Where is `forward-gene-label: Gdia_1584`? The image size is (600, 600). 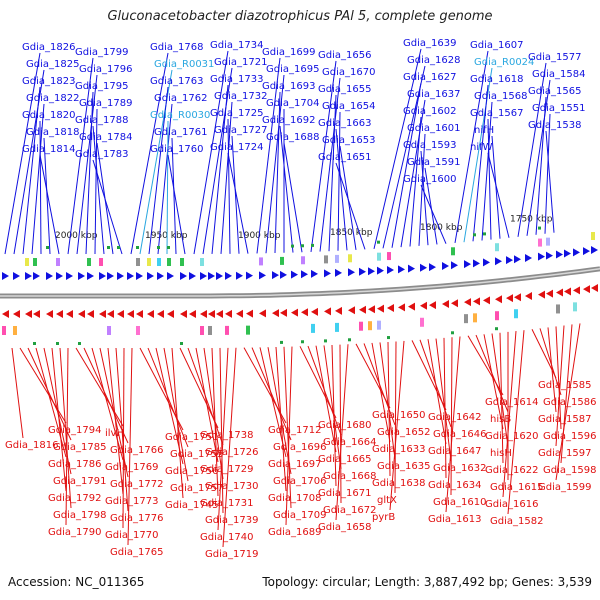
forward-gene-label: Gdia_1584 is located at coordinates (558, 74).